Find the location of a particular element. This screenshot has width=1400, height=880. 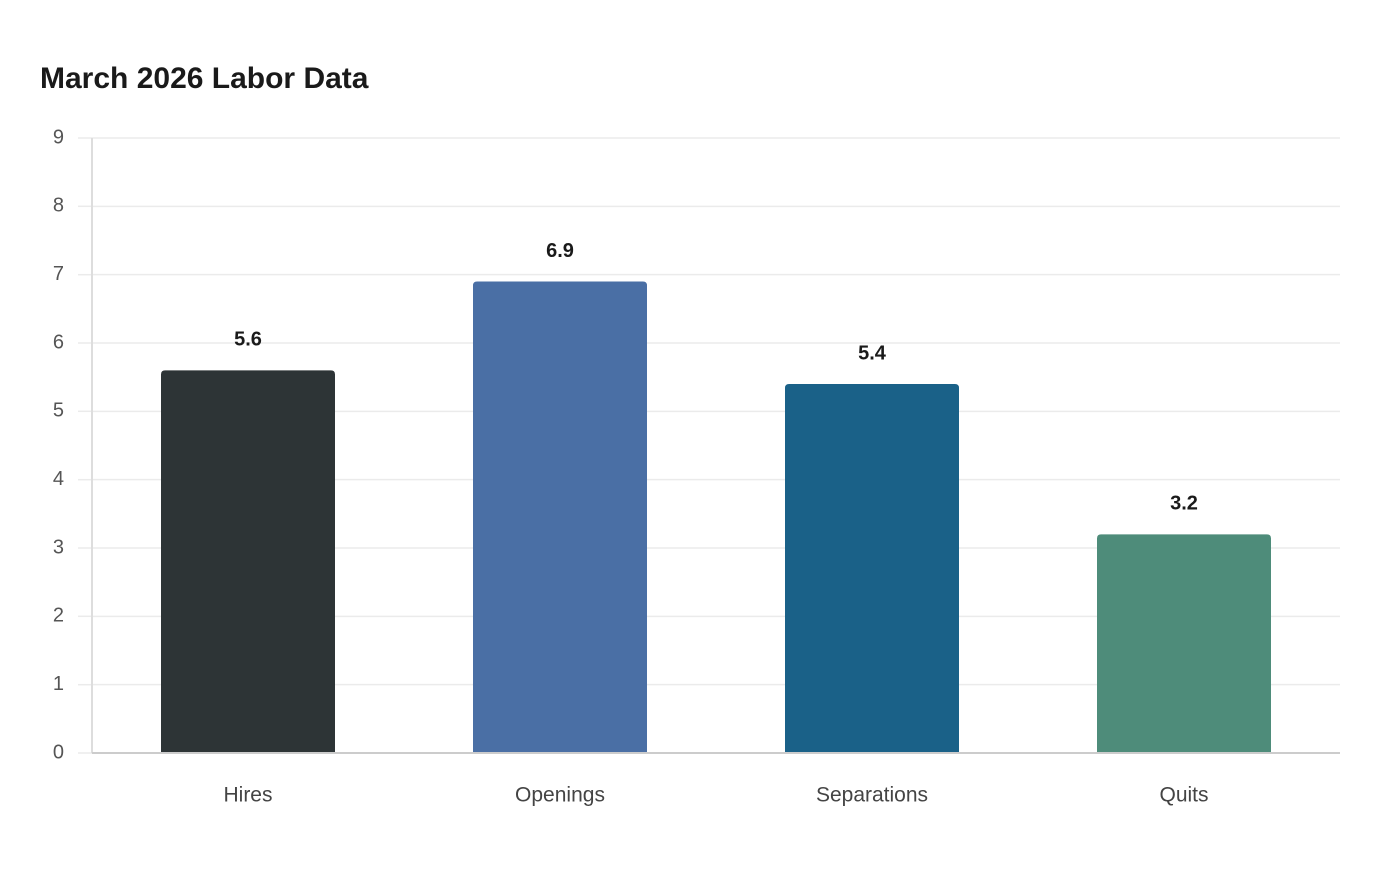

y-tick-label: 3 is located at coordinates (58, 547).